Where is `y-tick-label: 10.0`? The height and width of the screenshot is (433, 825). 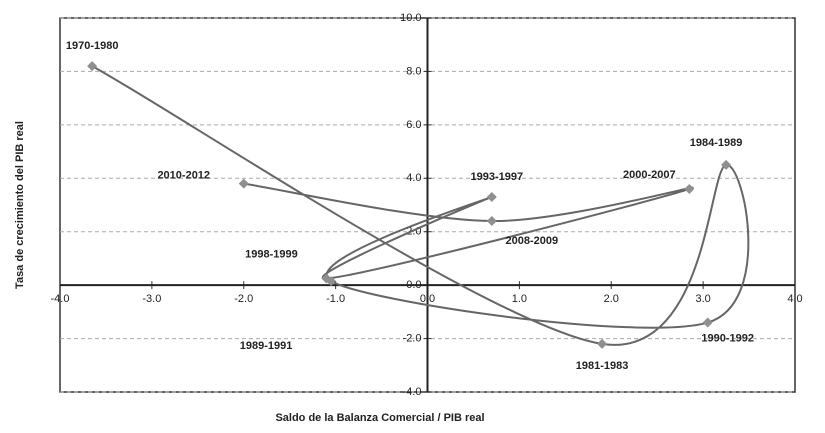
y-tick-label: 10.0 is located at coordinates (410, 18).